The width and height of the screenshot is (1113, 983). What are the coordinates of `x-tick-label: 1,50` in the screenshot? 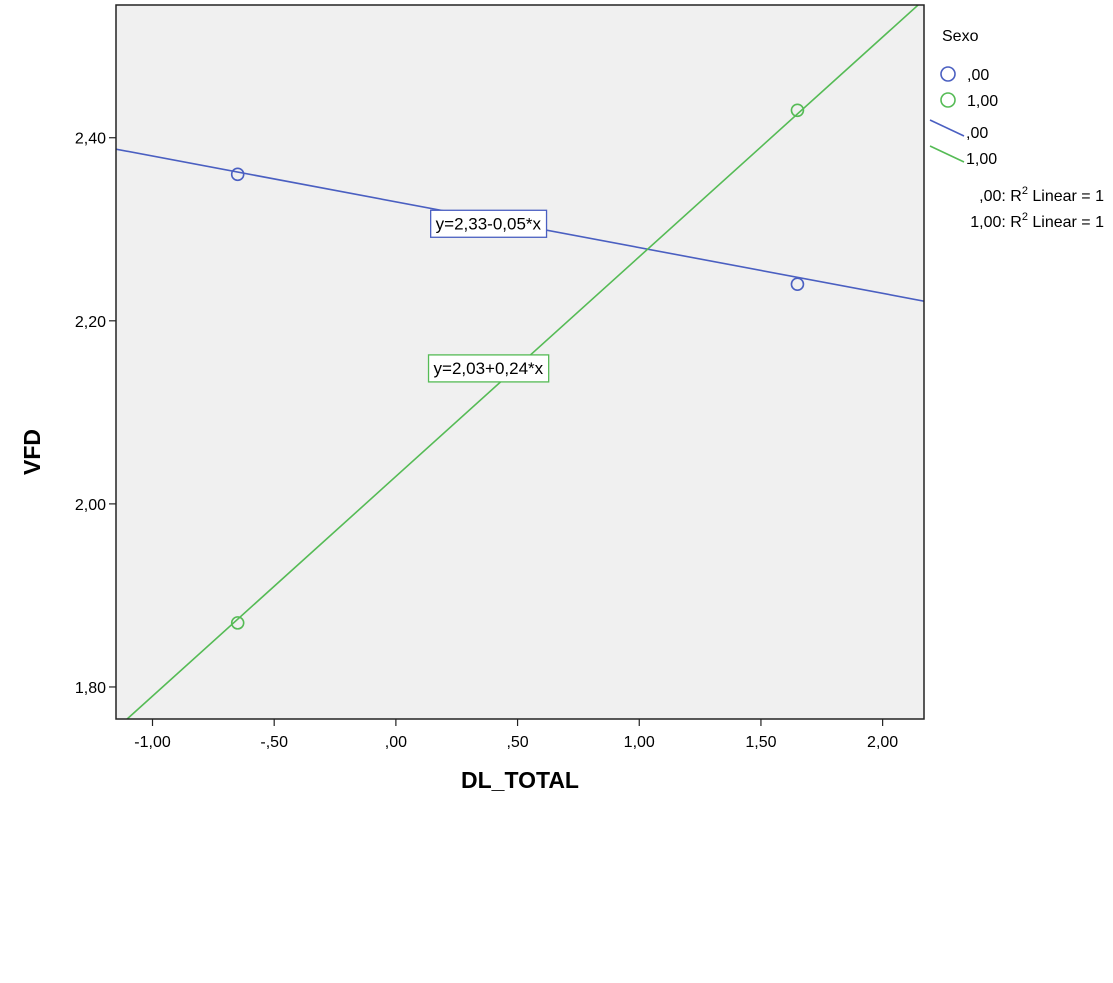 It's located at (760, 742).